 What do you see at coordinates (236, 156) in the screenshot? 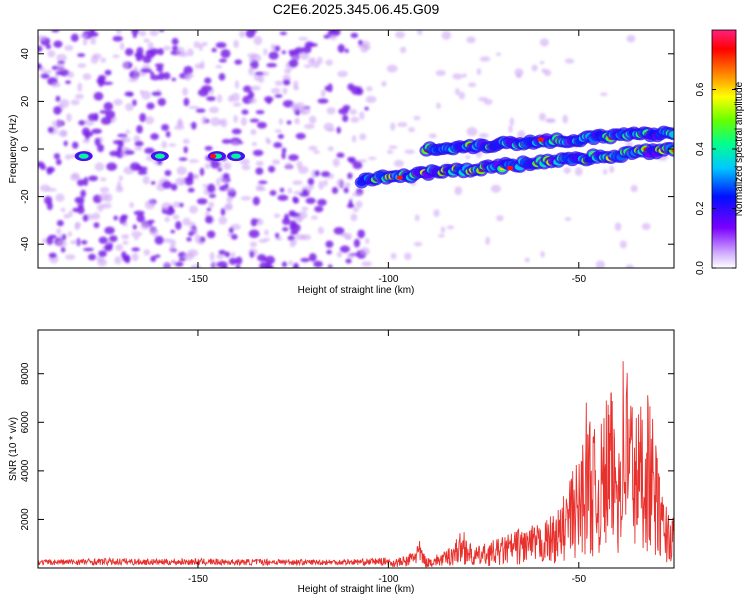
I see `blip-core` at bounding box center [236, 156].